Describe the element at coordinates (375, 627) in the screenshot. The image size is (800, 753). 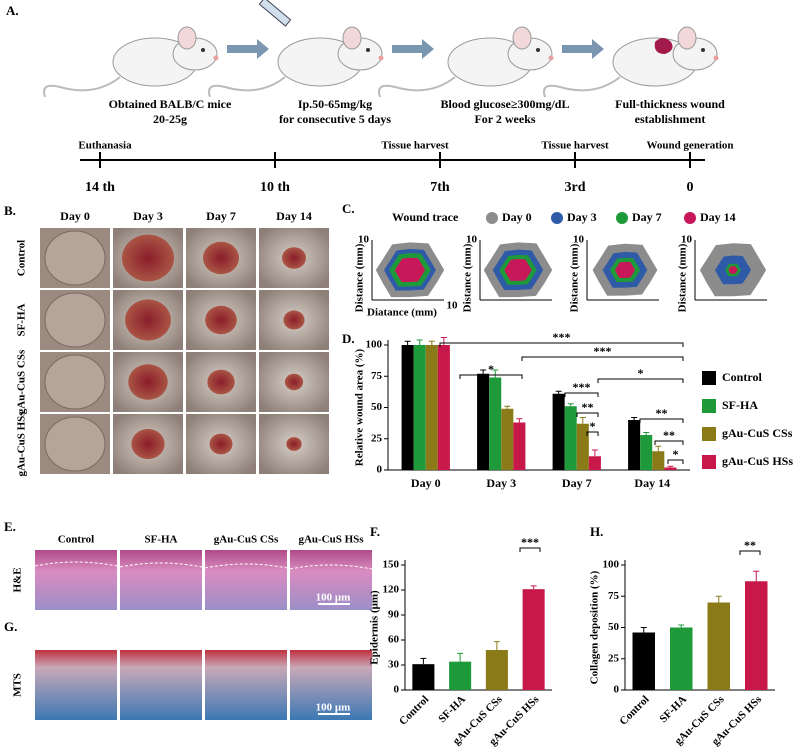
I see `y-axis-label: Epidermis (μm)` at that location.